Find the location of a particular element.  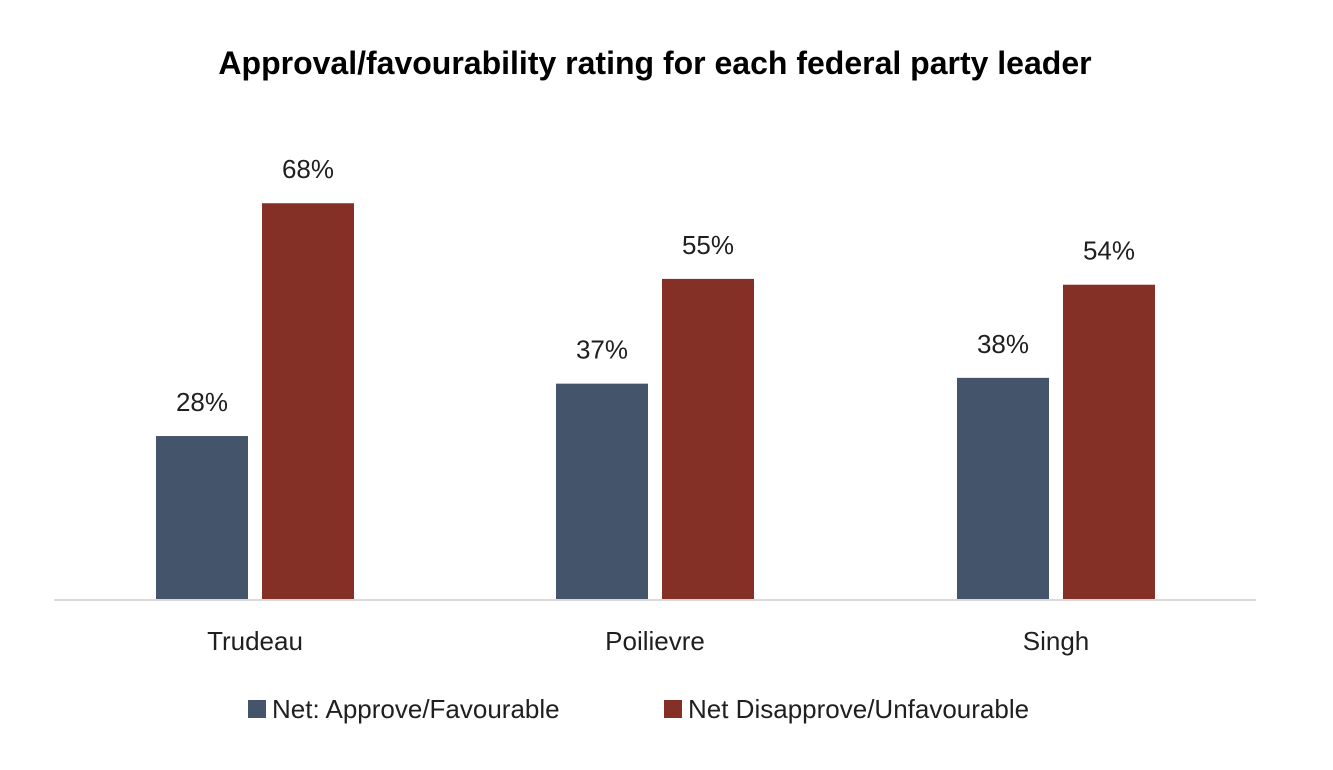

category-label-trudeau: Trudeau is located at coordinates (255, 641).